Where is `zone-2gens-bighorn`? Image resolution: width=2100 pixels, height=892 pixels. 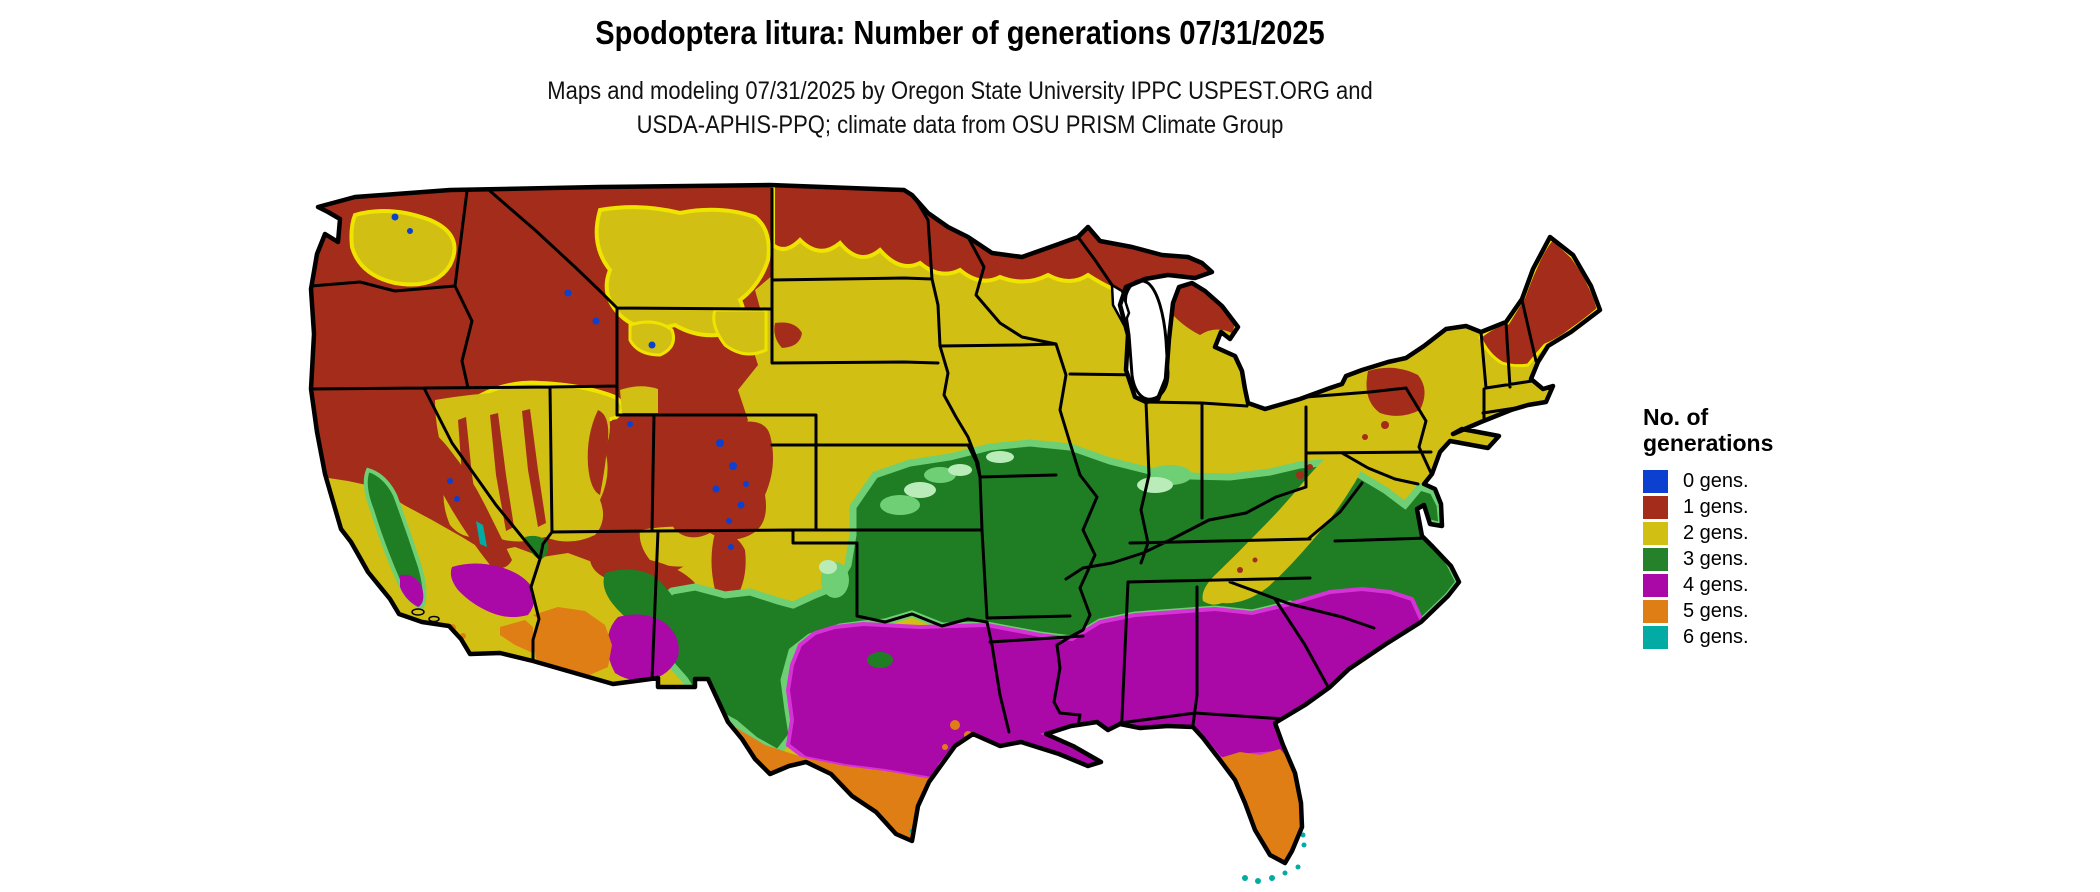 zone-2gens-bighorn is located at coordinates (651, 338).